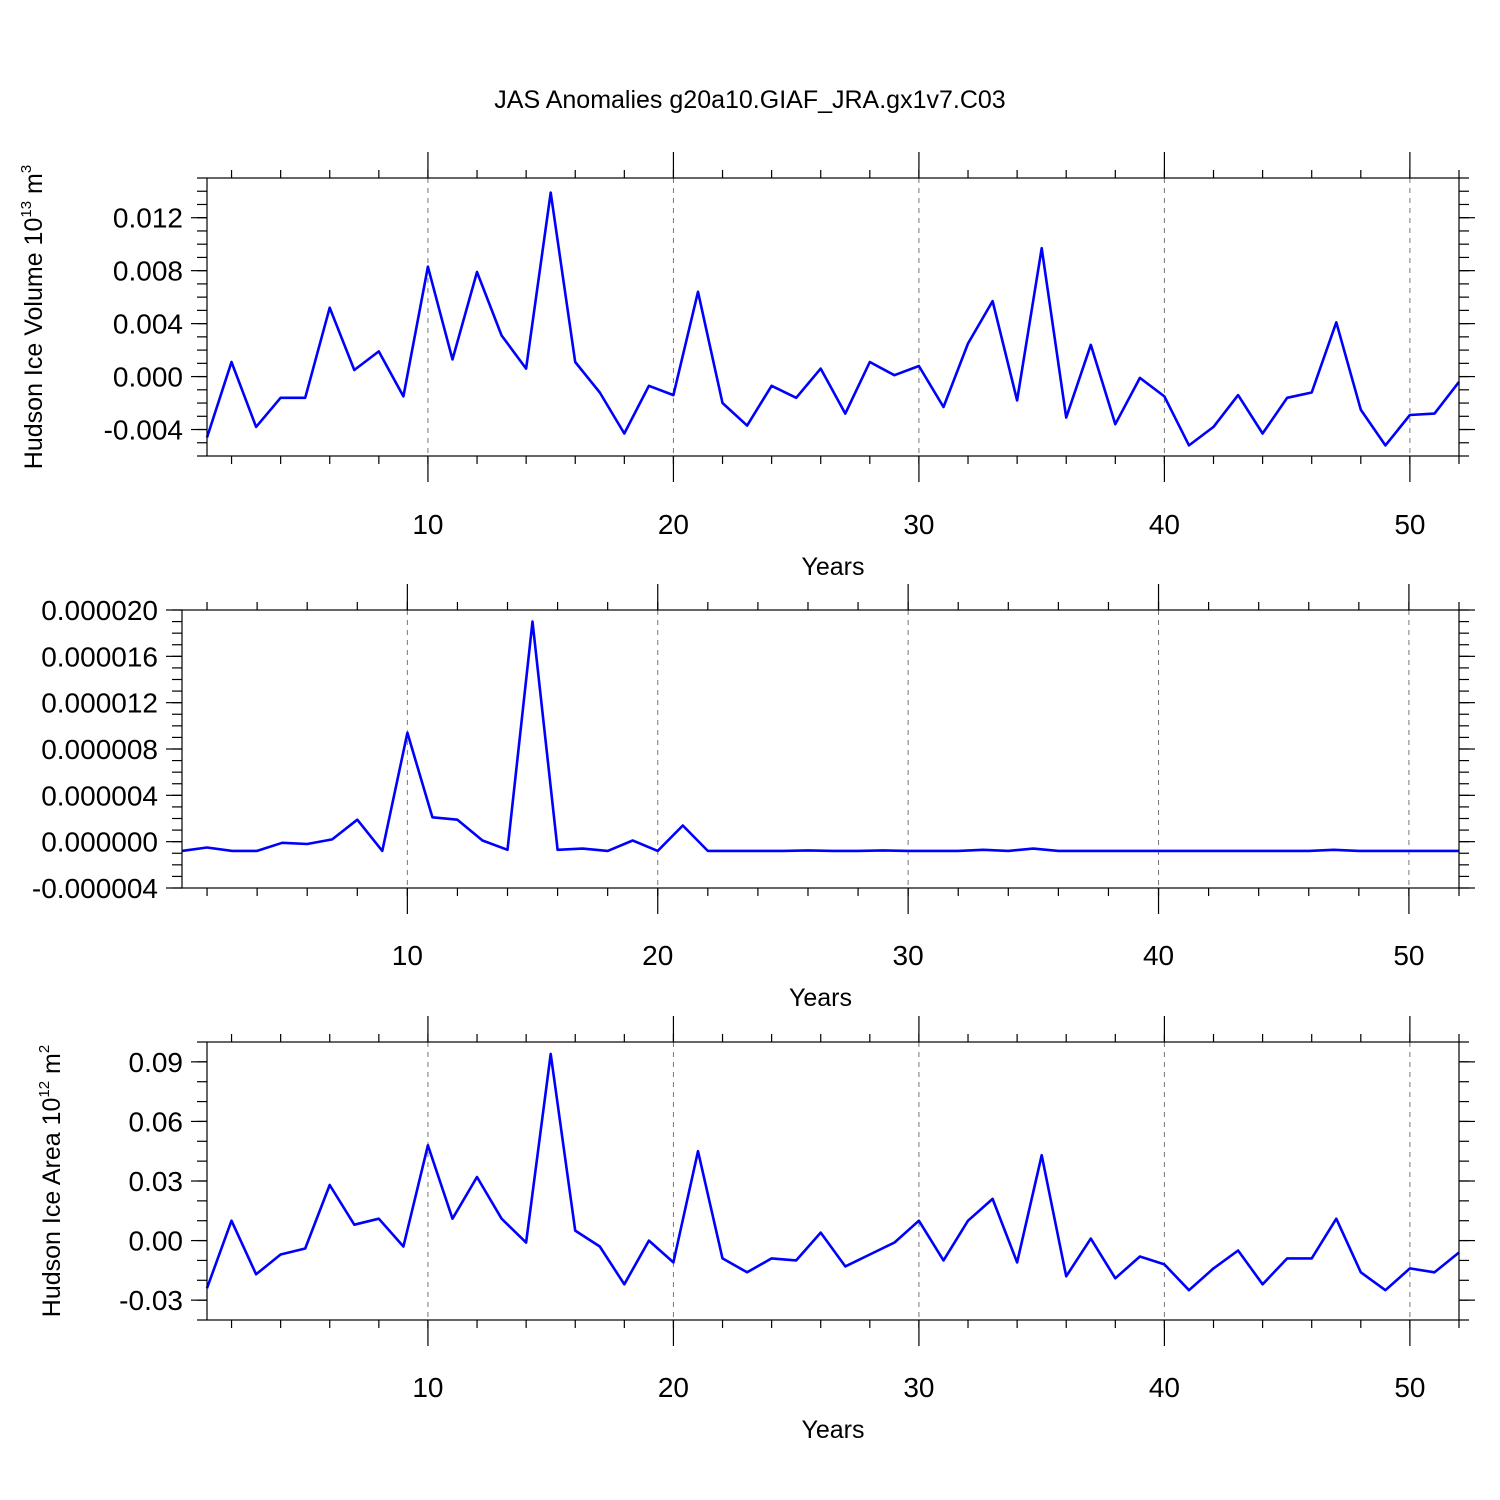 Image resolution: width=1500 pixels, height=1500 pixels. I want to click on y-tick-label: 0.000008, so click(99, 749).